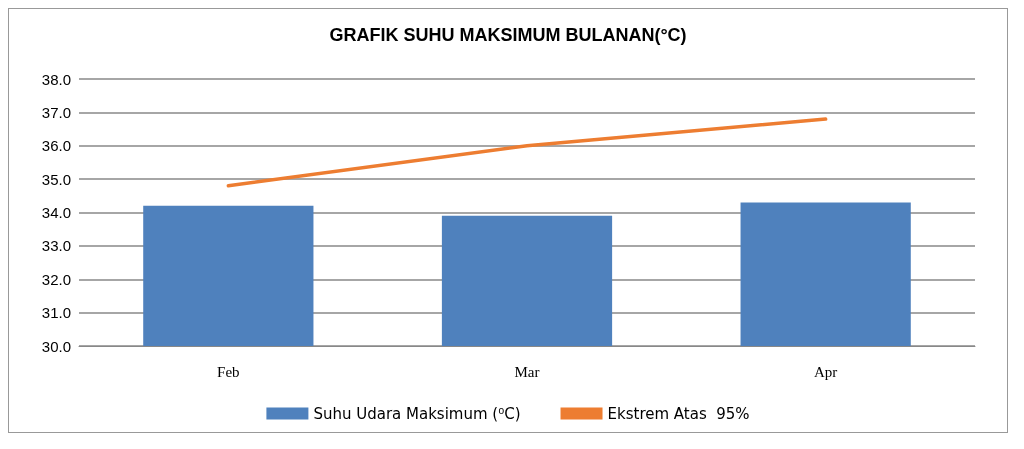 This screenshot has height=449, width=1024. I want to click on y-tick-label: 33.0, so click(56, 246).